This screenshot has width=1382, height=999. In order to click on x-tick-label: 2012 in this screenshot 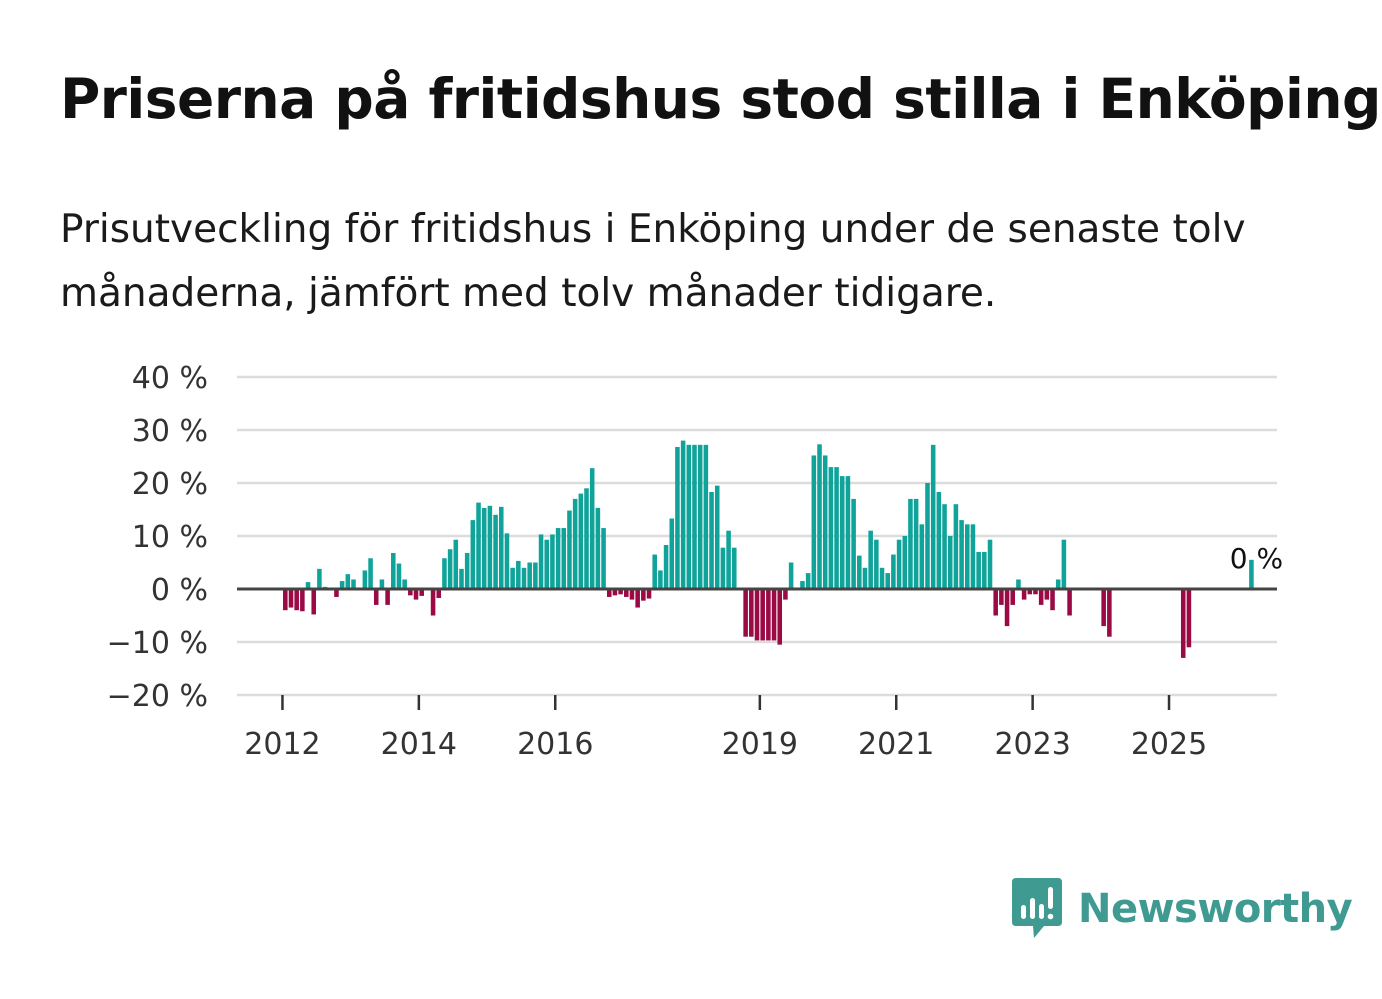, I will do `click(282, 744)`.